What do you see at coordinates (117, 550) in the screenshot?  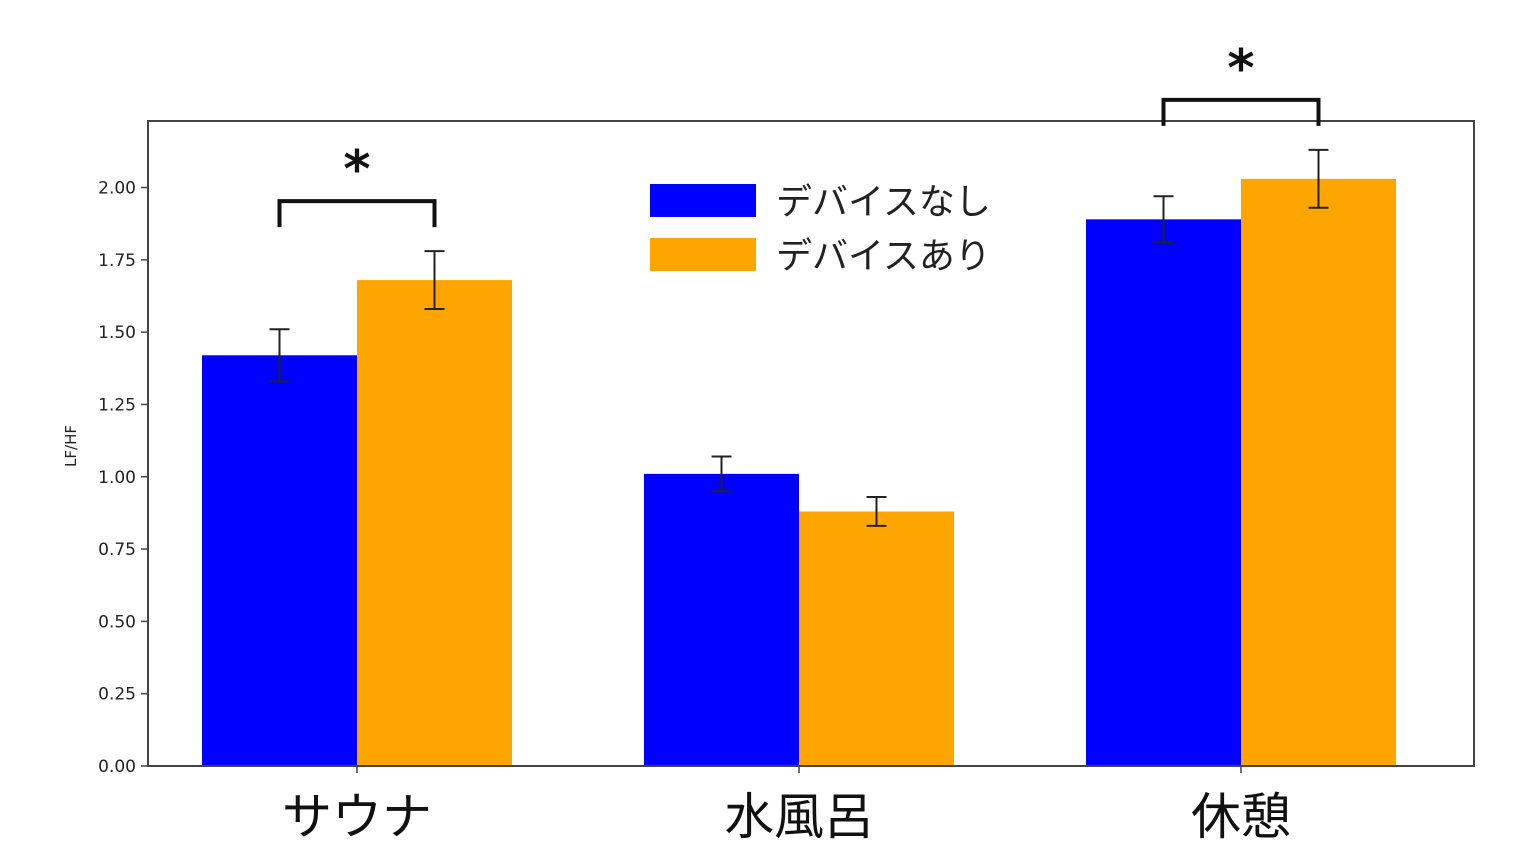 I see `y-tick-label: 0.75` at bounding box center [117, 550].